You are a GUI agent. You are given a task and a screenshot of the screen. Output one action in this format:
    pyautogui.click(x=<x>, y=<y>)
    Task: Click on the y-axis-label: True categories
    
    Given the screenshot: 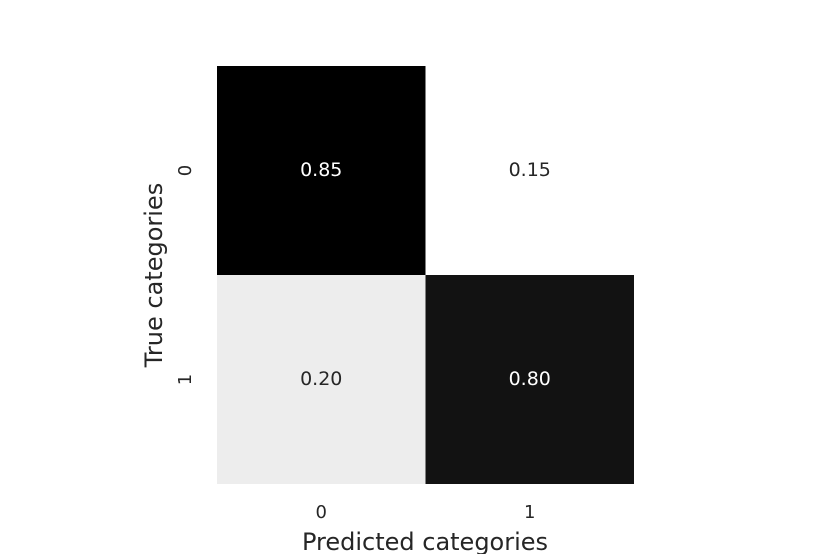 What is the action you would take?
    pyautogui.click(x=154, y=275)
    